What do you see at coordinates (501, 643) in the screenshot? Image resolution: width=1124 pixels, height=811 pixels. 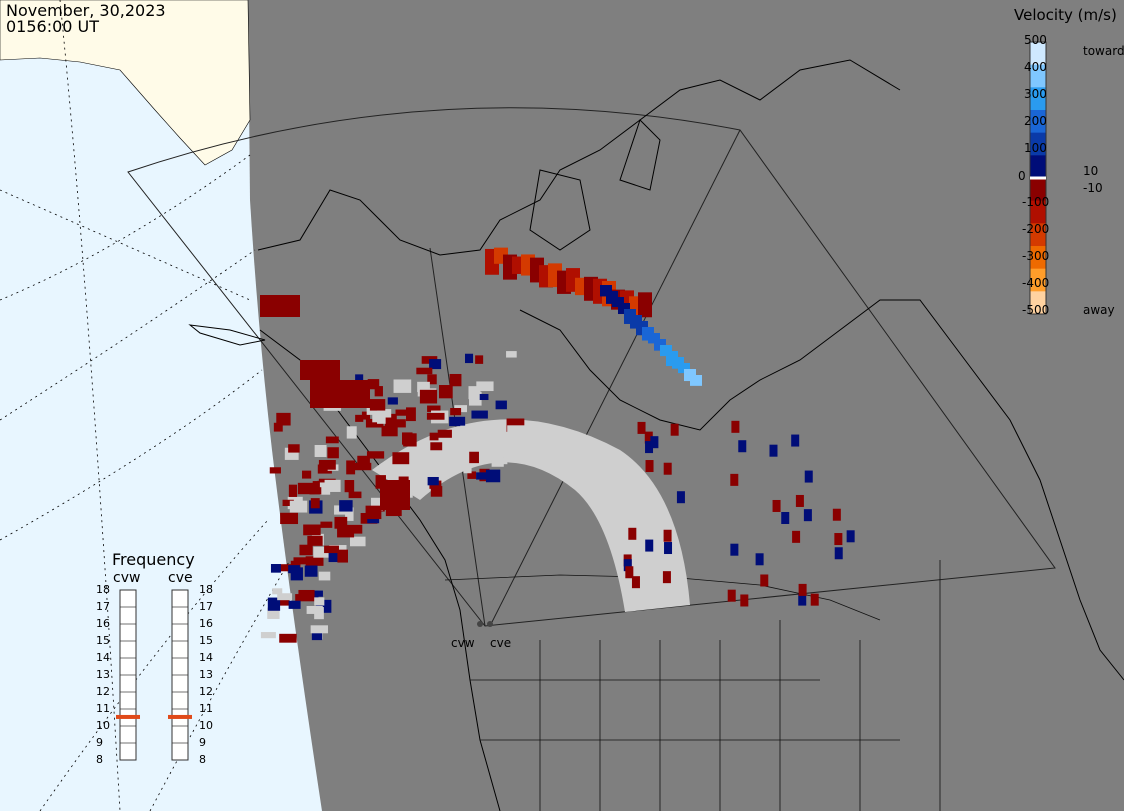 I see `radar-label-cve: cve` at bounding box center [501, 643].